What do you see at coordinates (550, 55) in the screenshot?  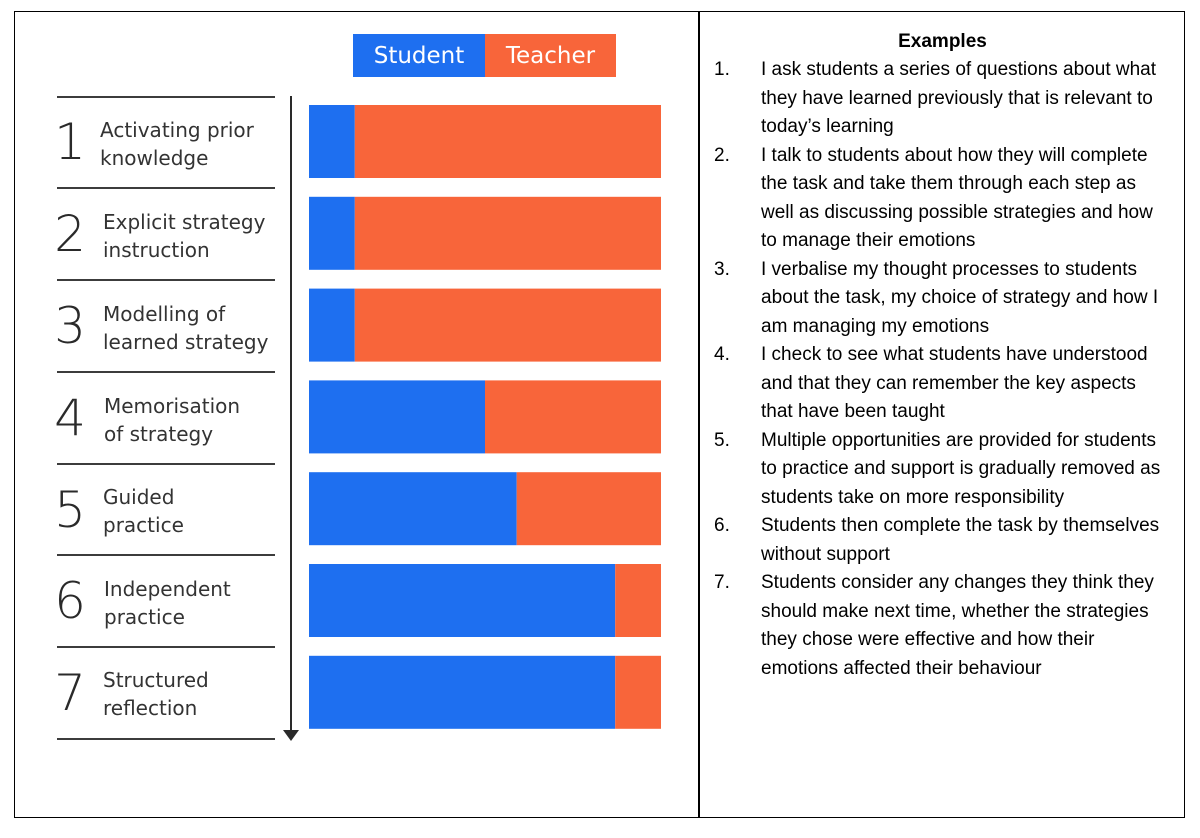 I see `legend-teacher: Teacher` at bounding box center [550, 55].